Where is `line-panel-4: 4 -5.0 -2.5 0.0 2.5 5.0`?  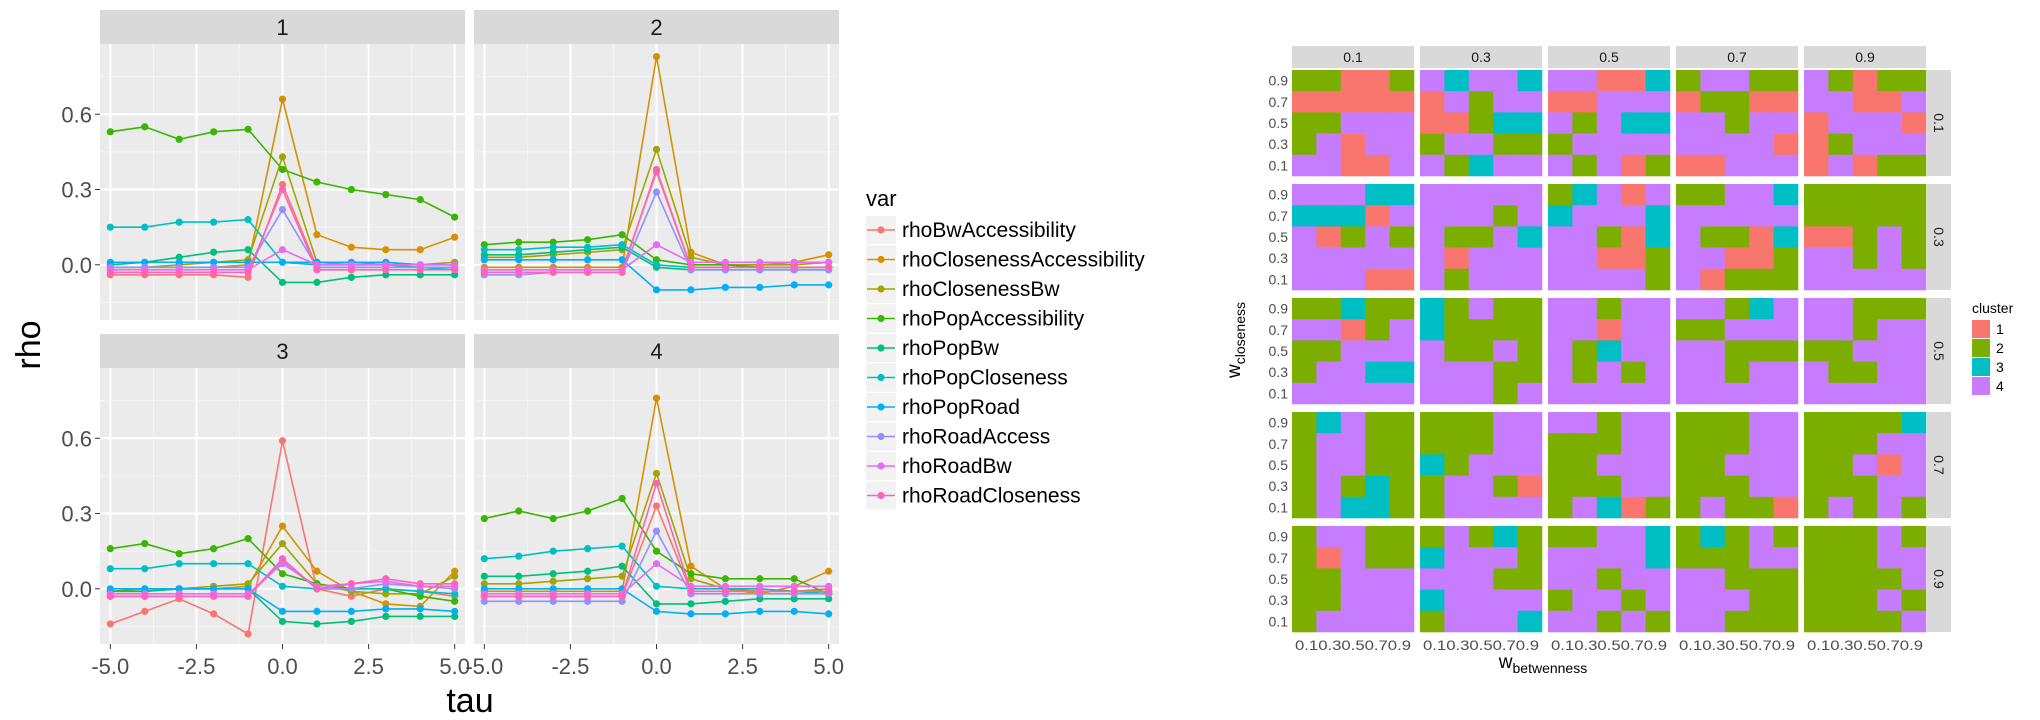
line-panel-4: 4 -5.0 -2.5 0.0 2.5 5.0 is located at coordinates (654, 506).